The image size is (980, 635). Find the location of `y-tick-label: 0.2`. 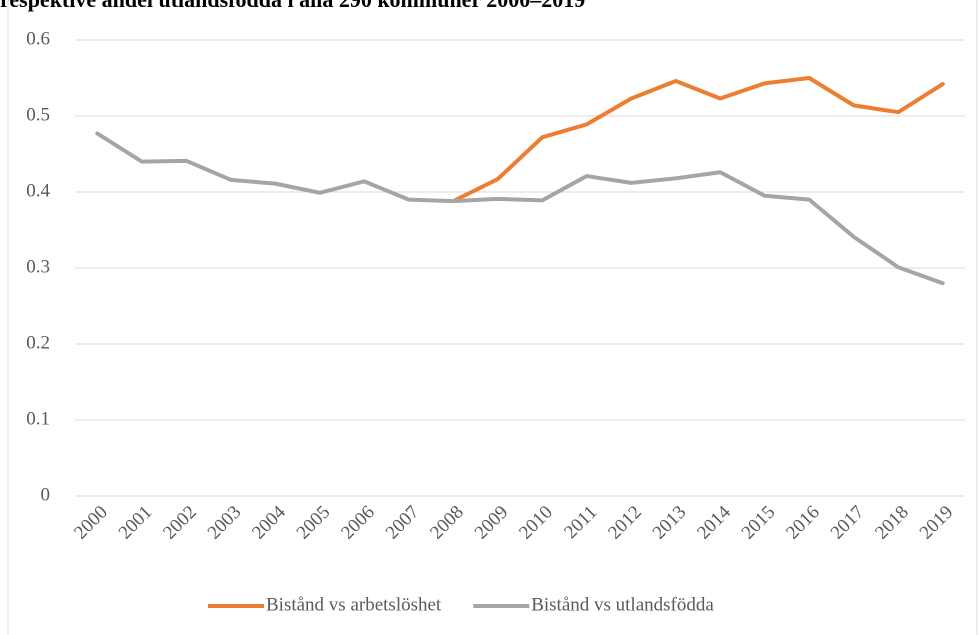

y-tick-label: 0.2 is located at coordinates (38, 342).